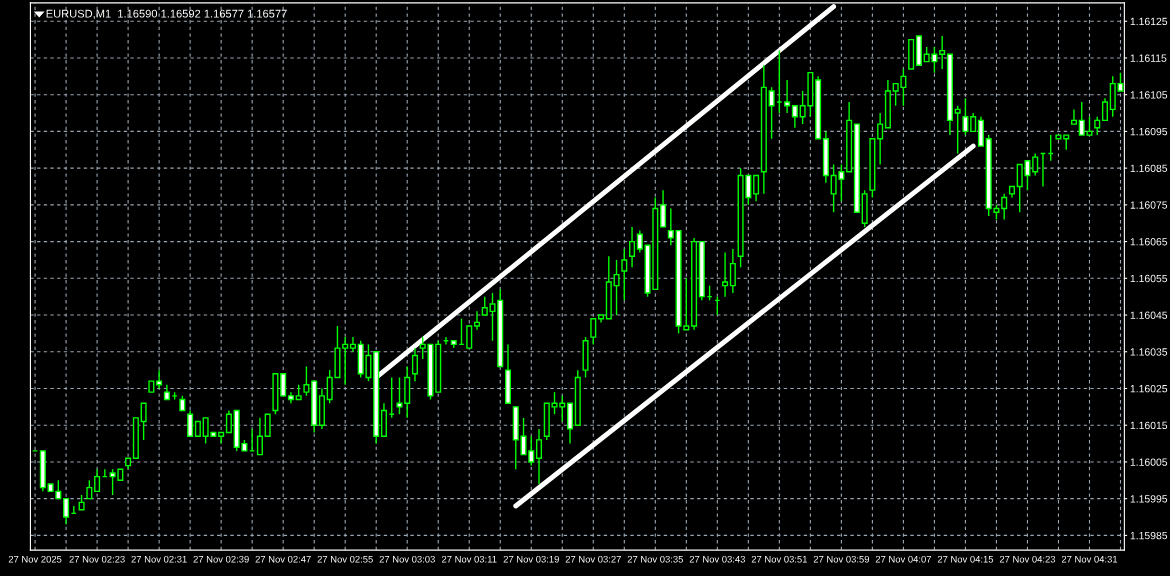 The image size is (1170, 576). What do you see at coordinates (1149, 499) in the screenshot?
I see `y-tick-label: 1.15995` at bounding box center [1149, 499].